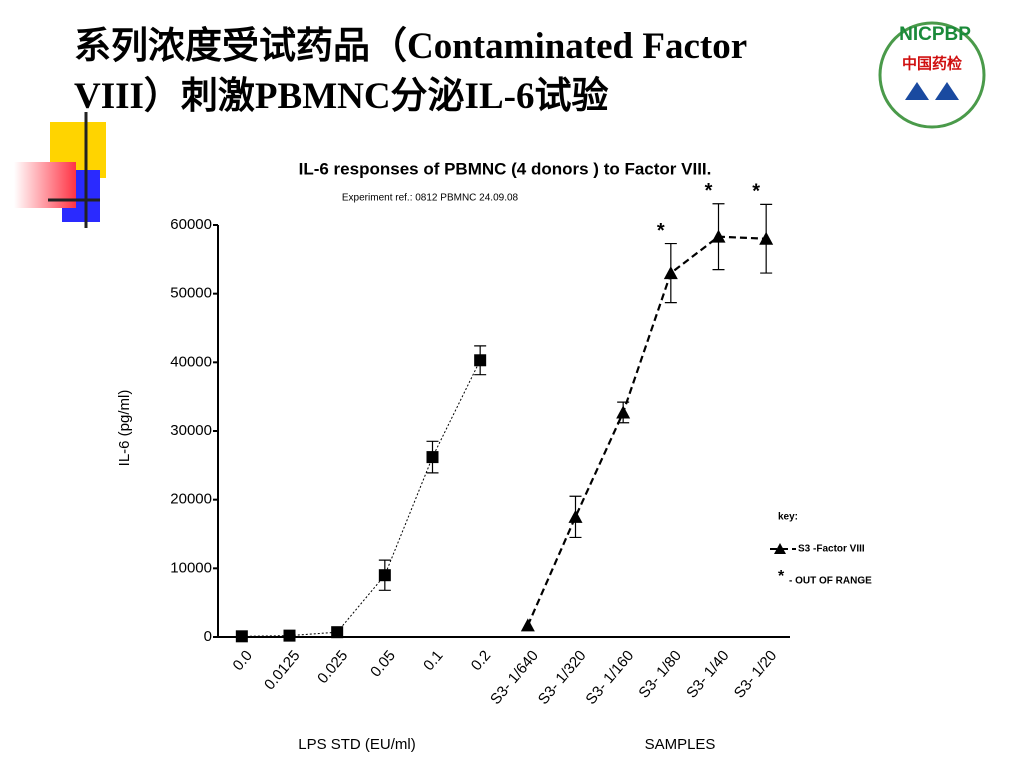  What do you see at coordinates (383, 663) in the screenshot?
I see `x-tick-label: 0.05` at bounding box center [383, 663].